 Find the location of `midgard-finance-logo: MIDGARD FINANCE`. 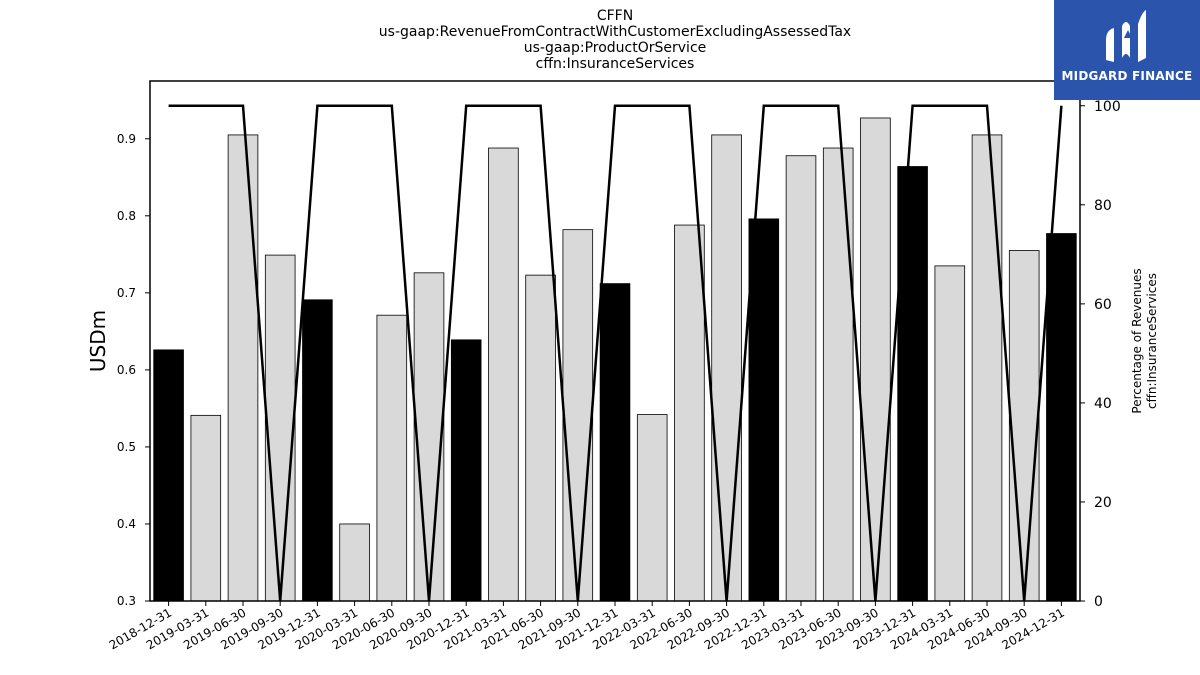

midgard-finance-logo: MIDGARD FINANCE is located at coordinates (1127, 50).